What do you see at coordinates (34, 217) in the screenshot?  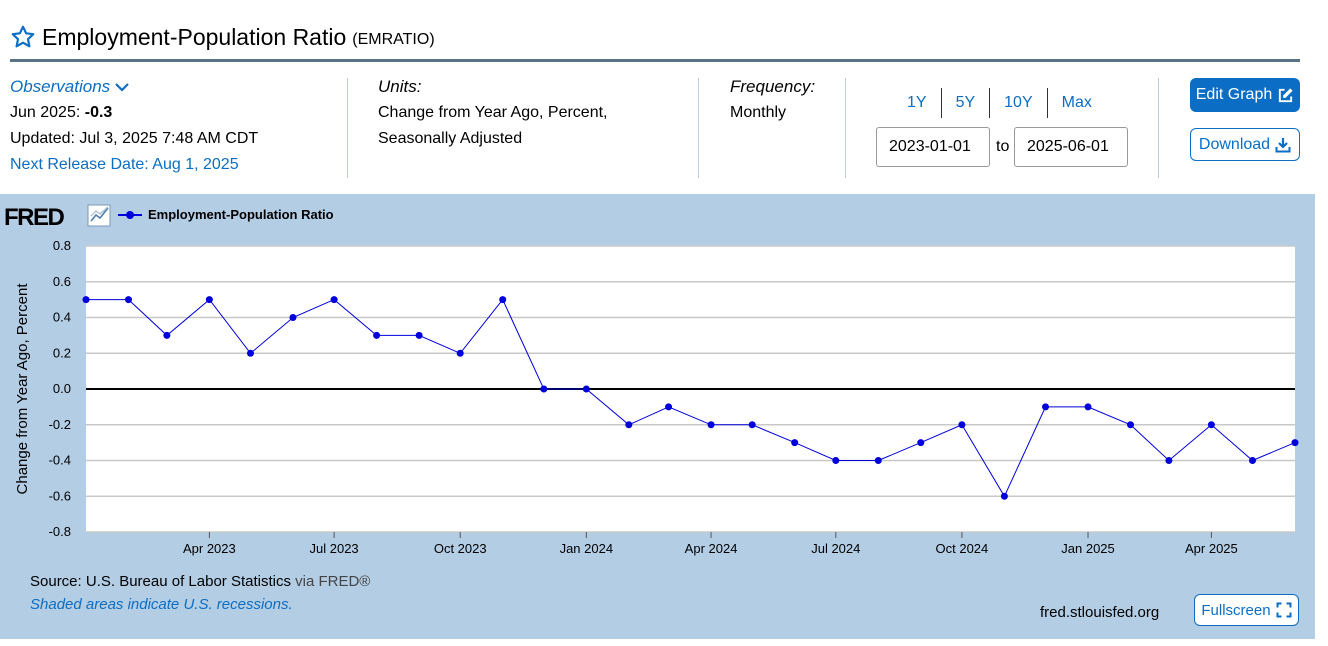 I see `fred-logo: FRED` at bounding box center [34, 217].